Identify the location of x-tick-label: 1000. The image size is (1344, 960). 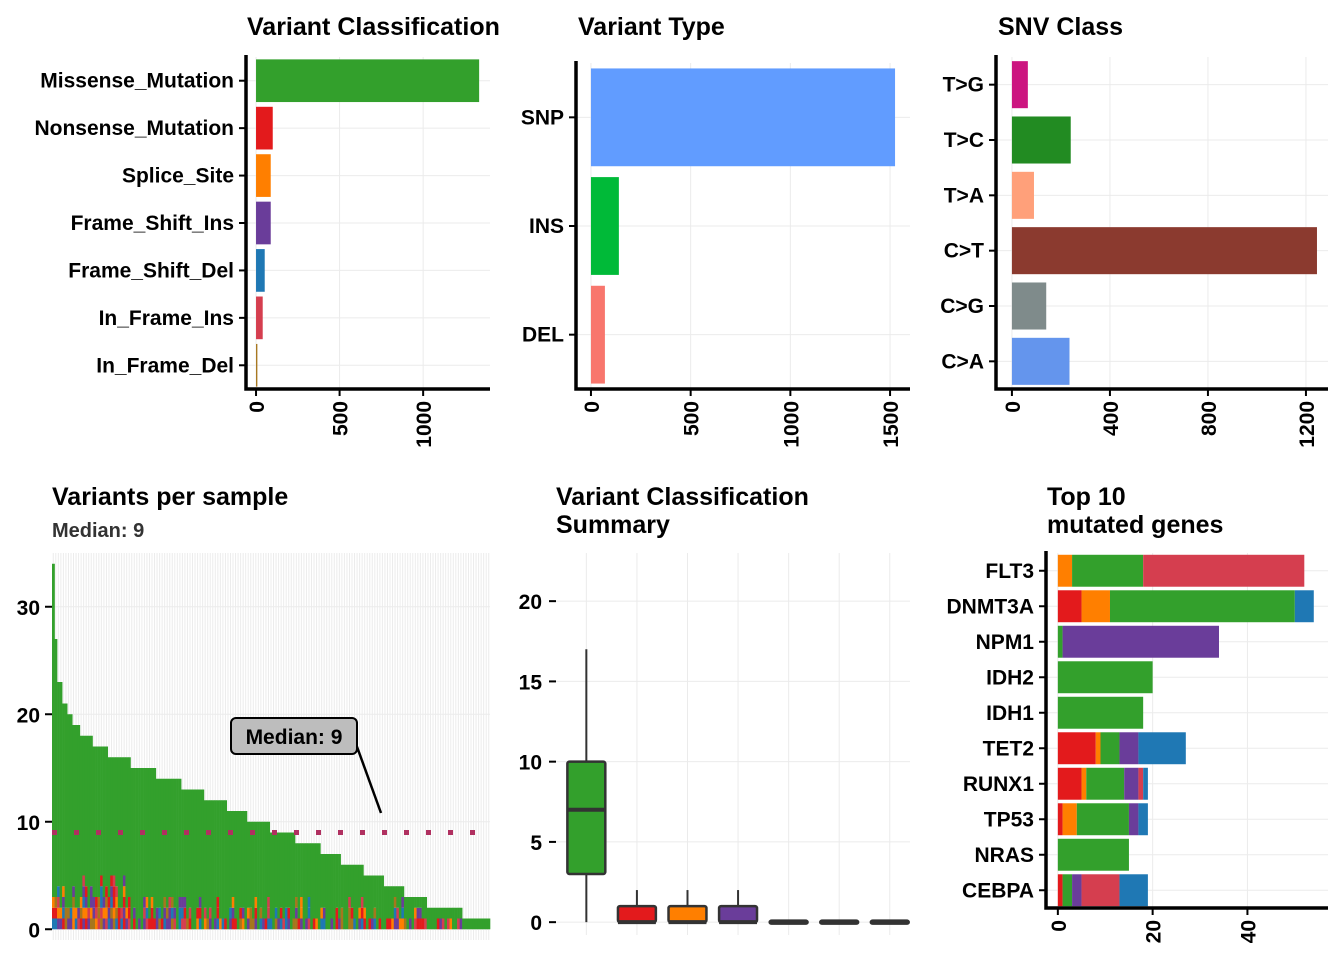
(424, 424).